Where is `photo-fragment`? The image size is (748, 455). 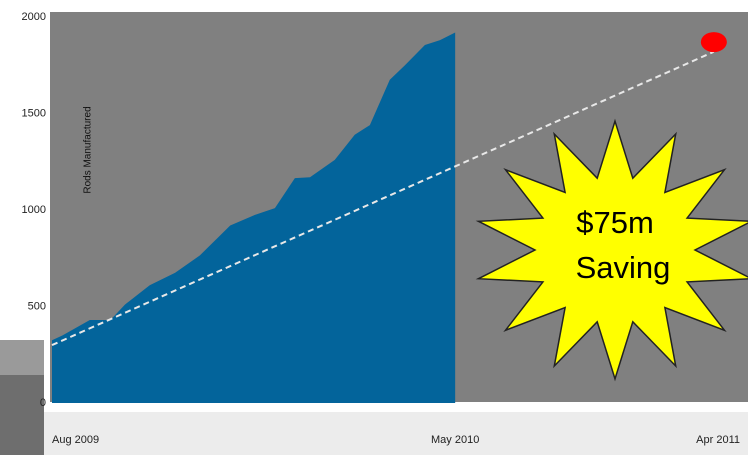 photo-fragment is located at coordinates (22, 415).